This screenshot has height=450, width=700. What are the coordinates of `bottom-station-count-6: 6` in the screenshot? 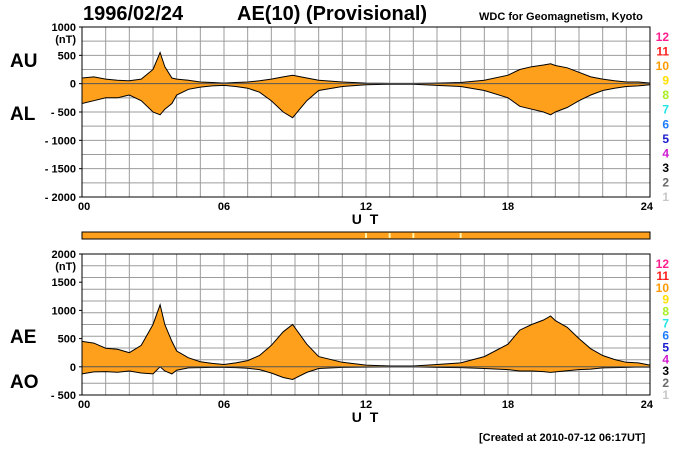 It's located at (665, 335).